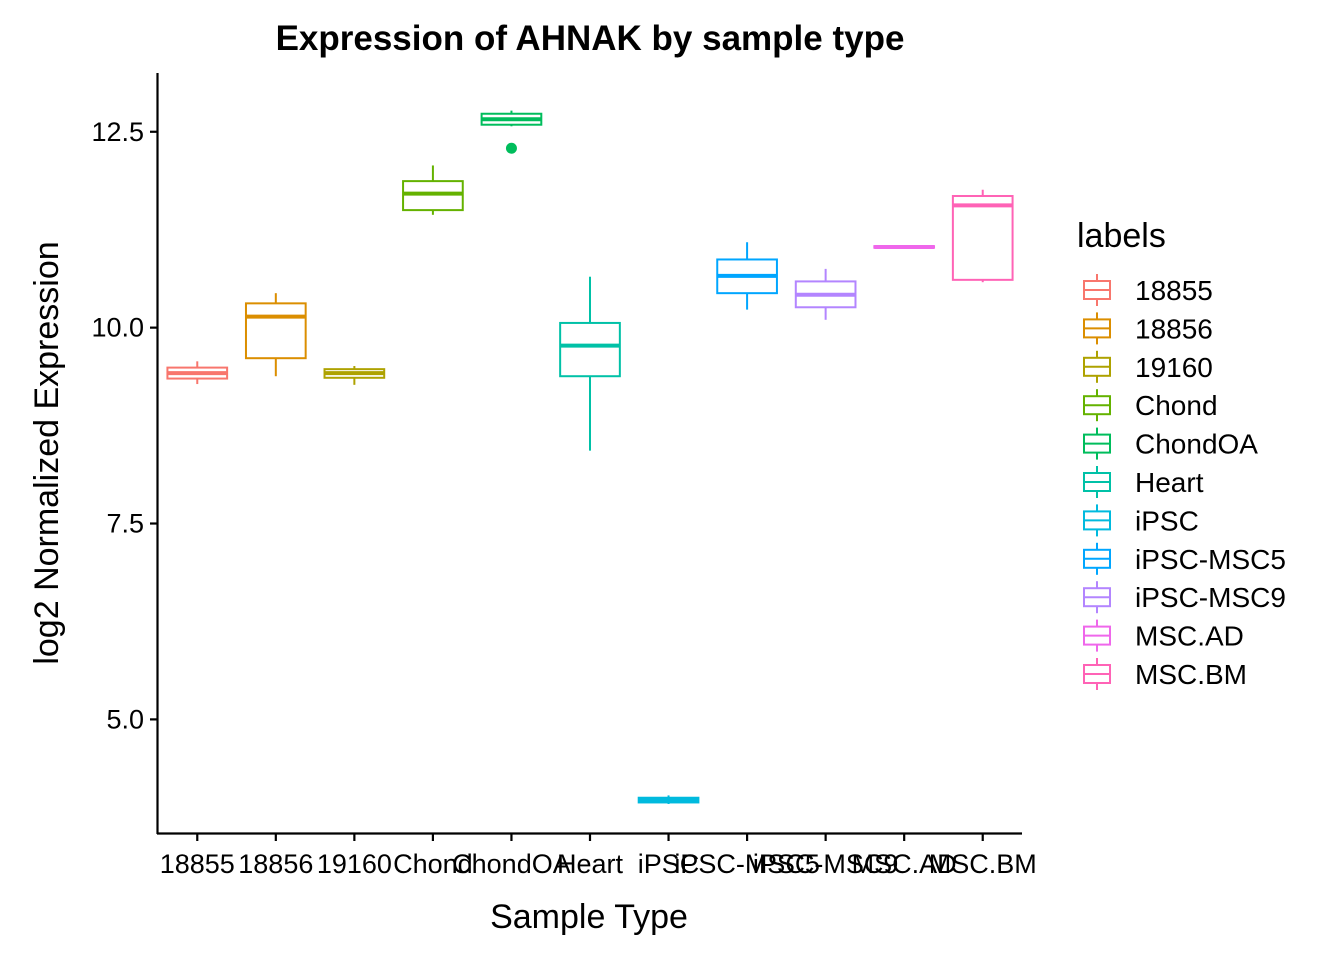 This screenshot has height=960, width=1344. What do you see at coordinates (1121, 236) in the screenshot?
I see `legend-title: labels` at bounding box center [1121, 236].